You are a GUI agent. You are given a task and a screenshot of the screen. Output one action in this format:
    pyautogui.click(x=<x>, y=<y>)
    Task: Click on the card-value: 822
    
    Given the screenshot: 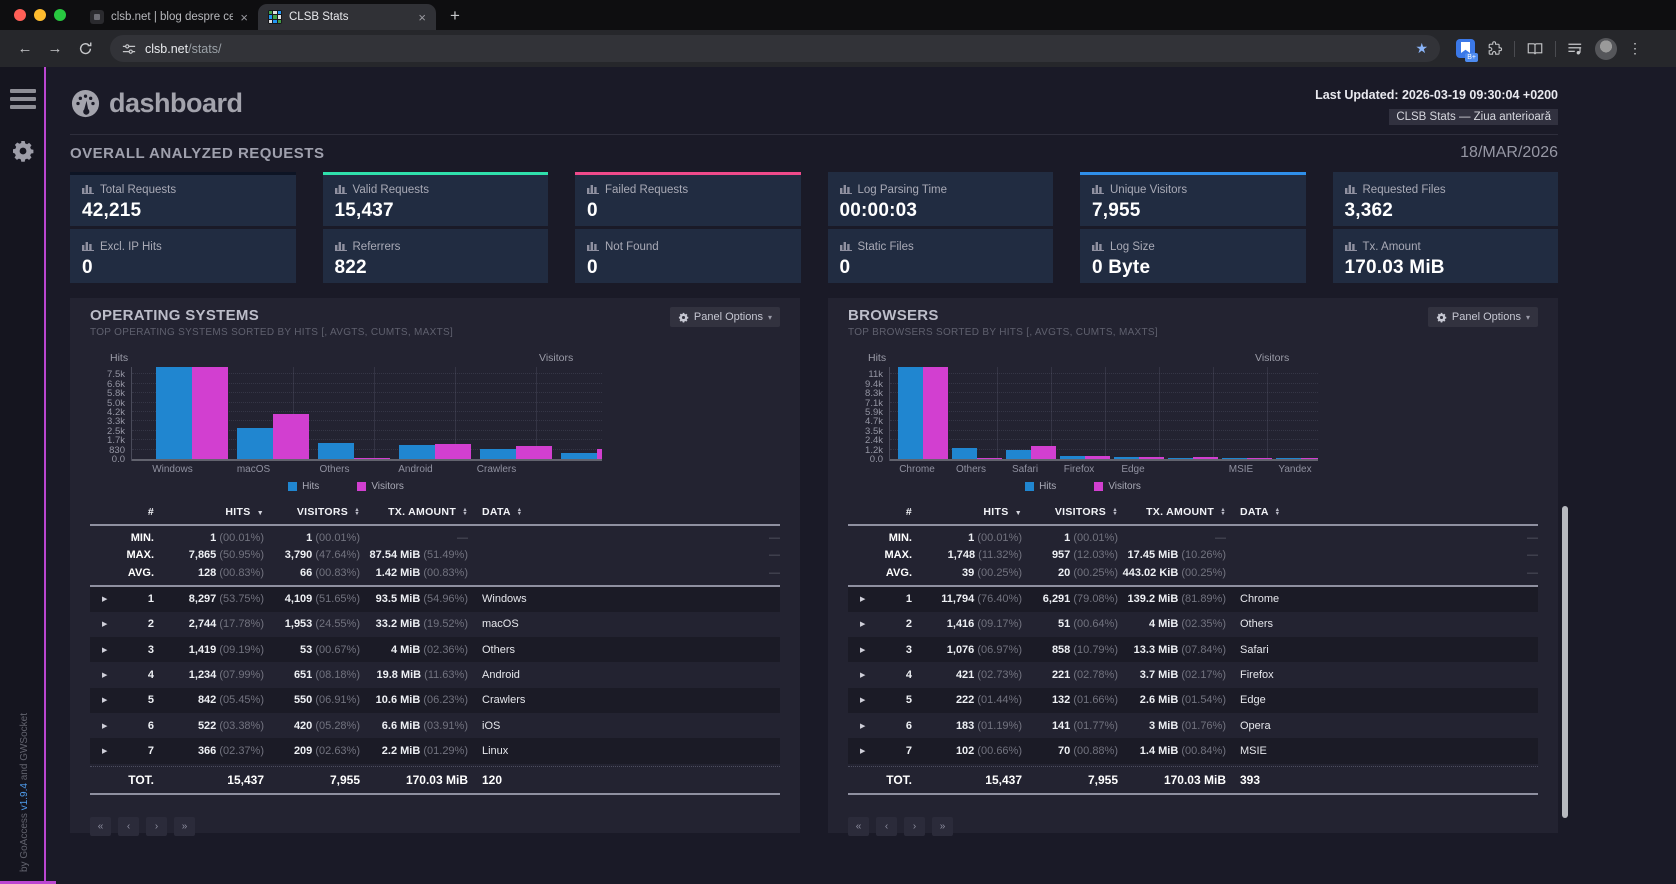 What is the action you would take?
    pyautogui.click(x=350, y=267)
    